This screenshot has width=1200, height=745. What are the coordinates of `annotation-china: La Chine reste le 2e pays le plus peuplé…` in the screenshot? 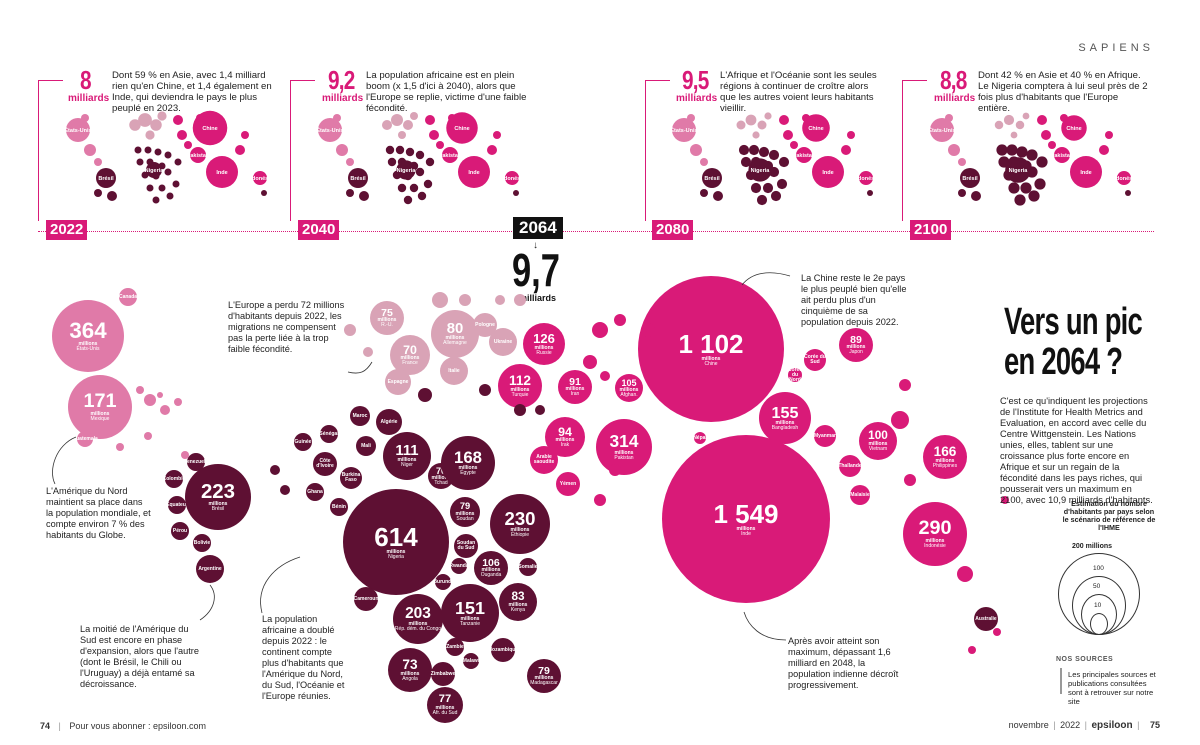 It's located at (854, 300).